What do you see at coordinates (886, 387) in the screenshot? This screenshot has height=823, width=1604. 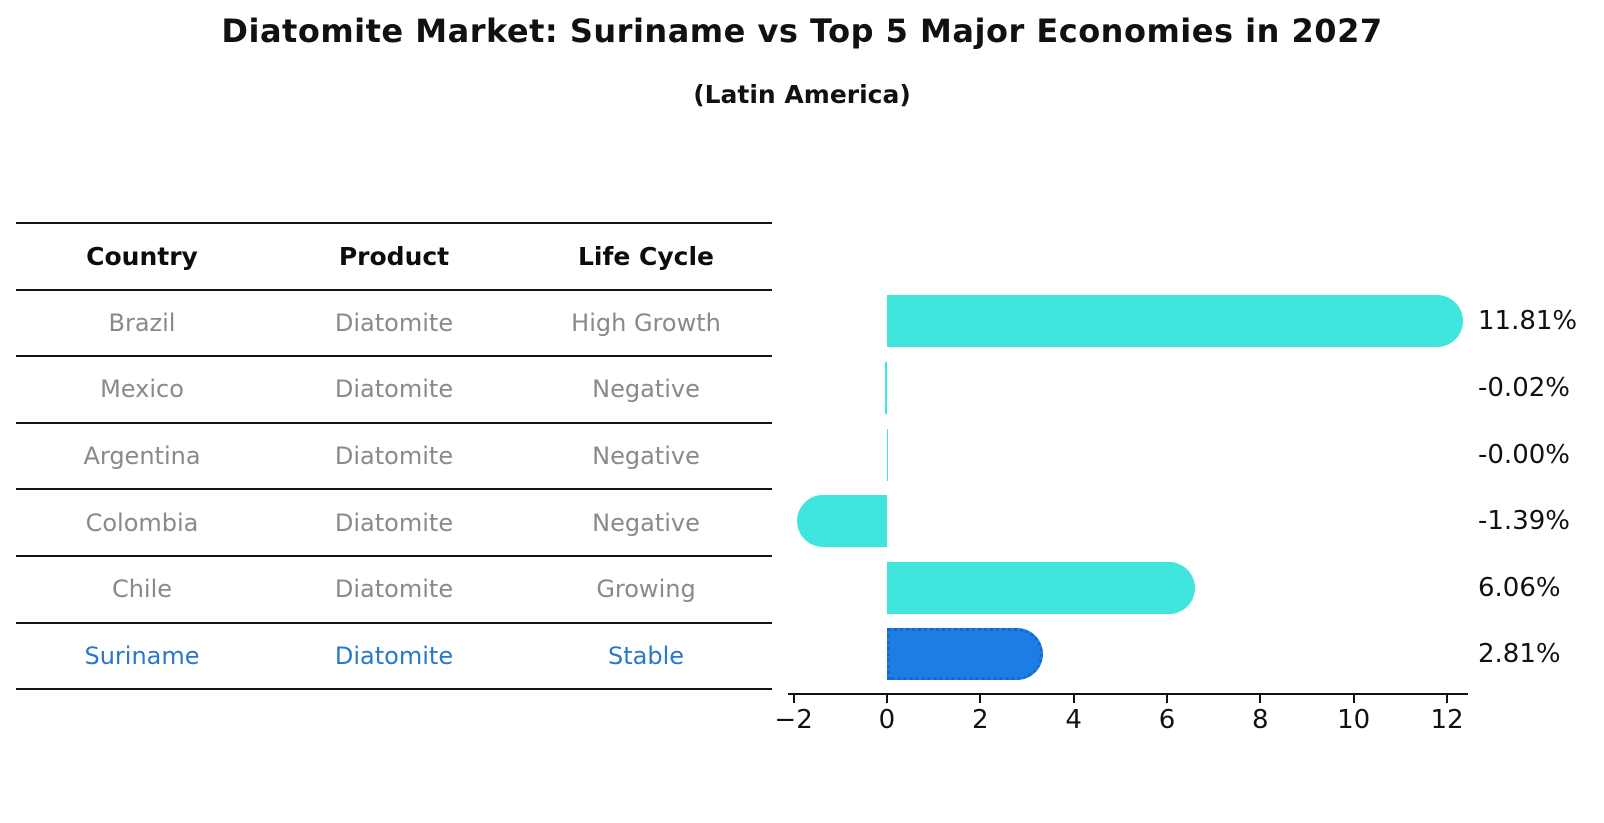 I see `bar-mexico` at bounding box center [886, 387].